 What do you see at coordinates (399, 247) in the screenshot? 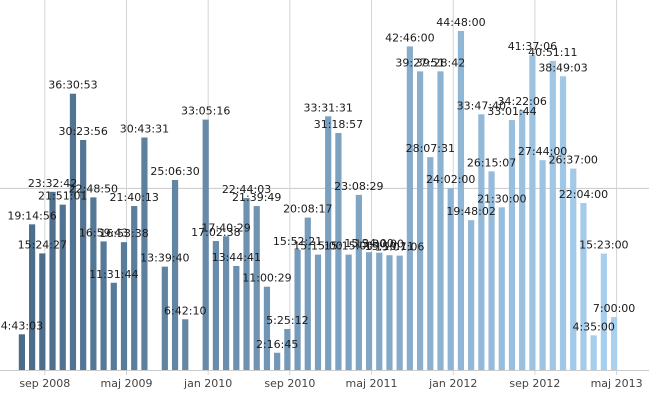
I see `data-label: 15:07:06` at bounding box center [399, 247].